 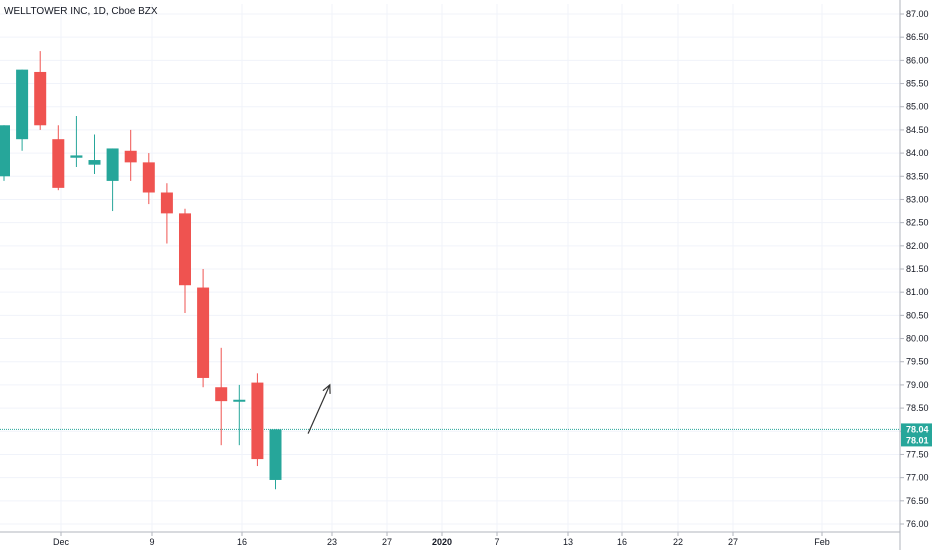 What do you see at coordinates (568, 542) in the screenshot?
I see `x-tick-label: 13` at bounding box center [568, 542].